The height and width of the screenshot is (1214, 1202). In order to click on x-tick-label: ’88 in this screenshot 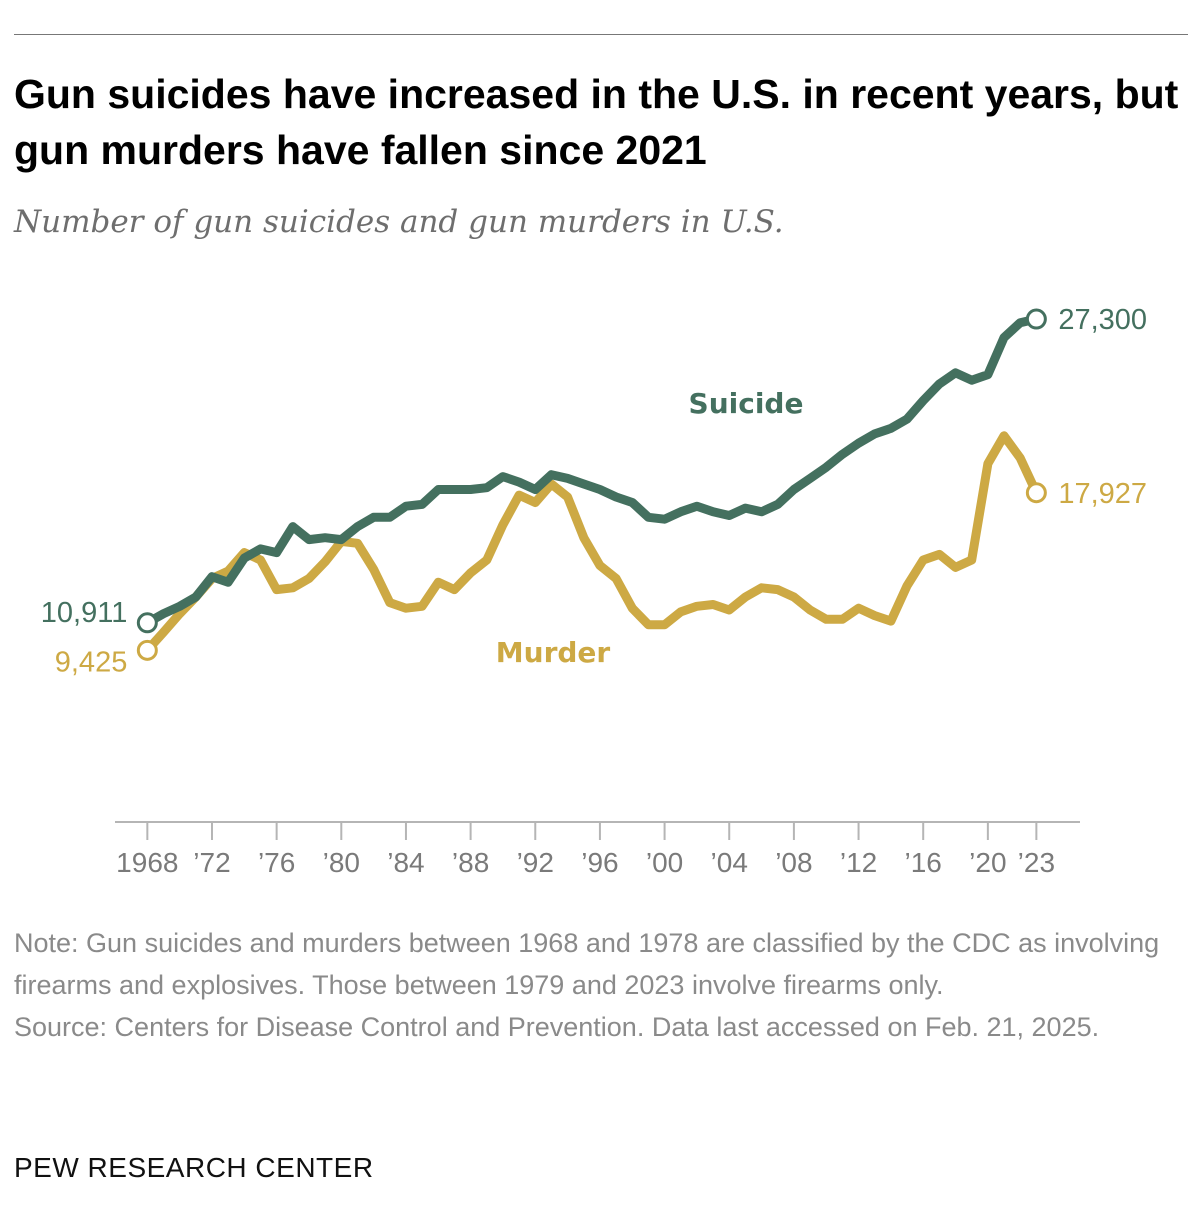, I will do `click(470, 862)`.